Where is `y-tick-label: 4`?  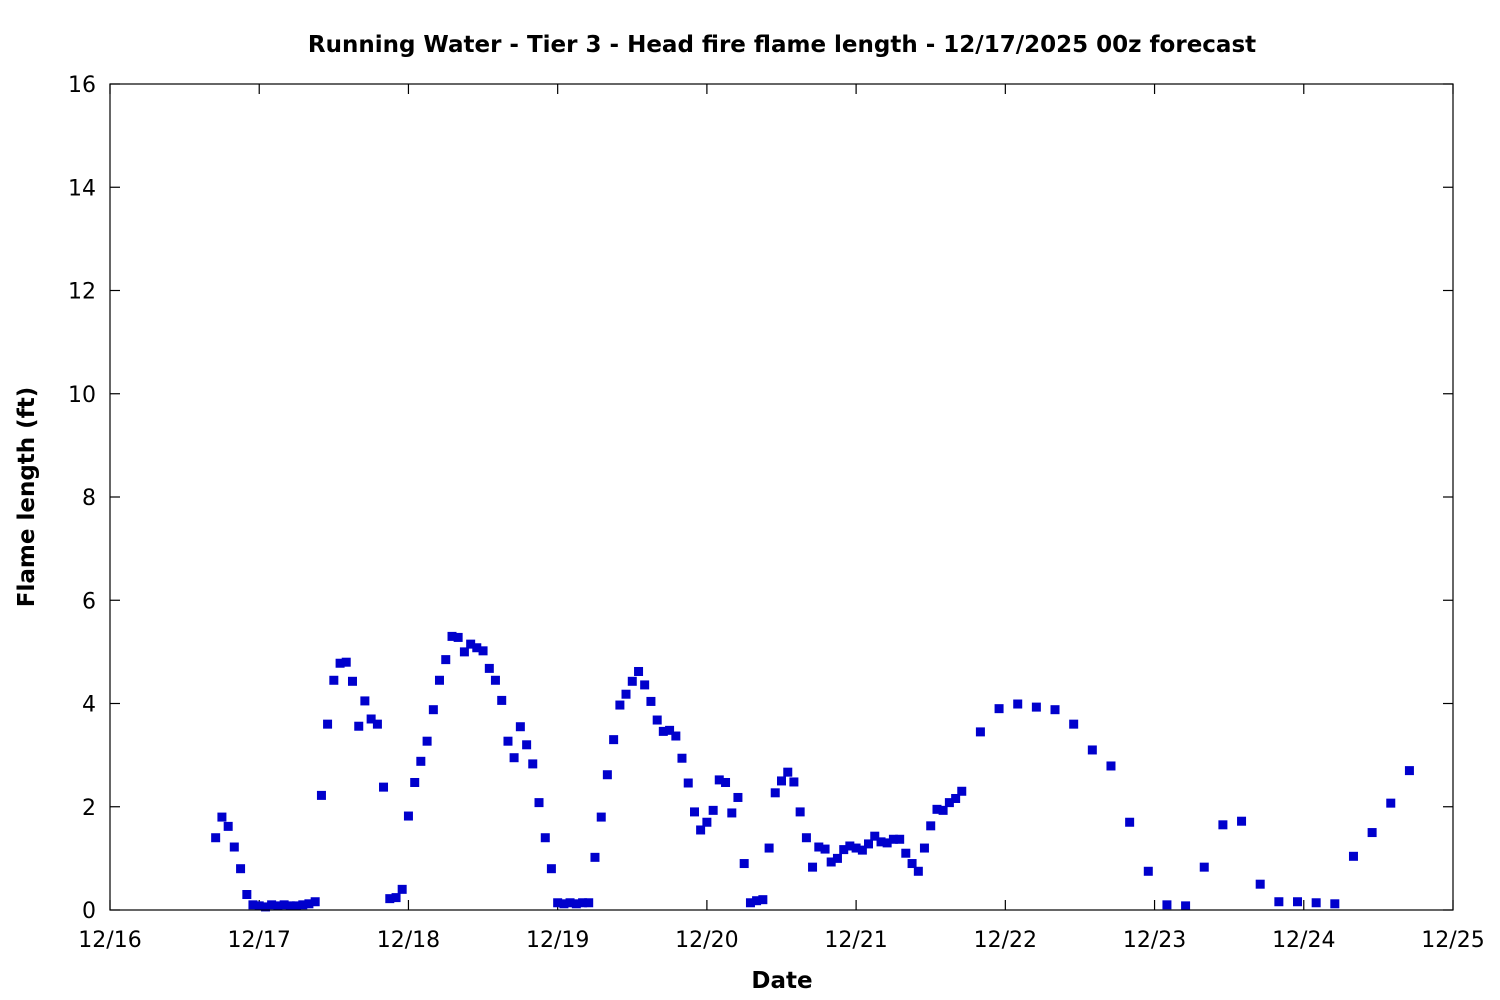 y-tick-label: 4 is located at coordinates (89, 705).